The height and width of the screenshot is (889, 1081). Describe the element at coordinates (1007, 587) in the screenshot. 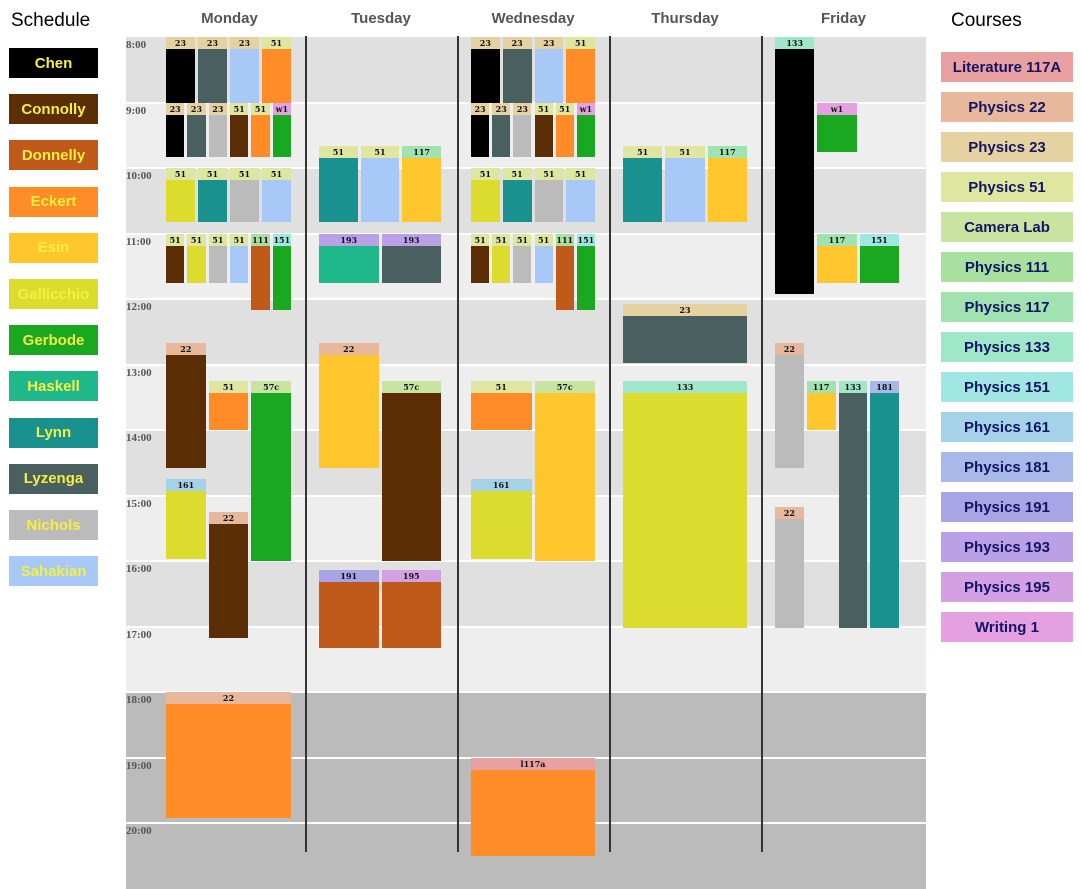

I see `course-195: Physics 195` at that location.